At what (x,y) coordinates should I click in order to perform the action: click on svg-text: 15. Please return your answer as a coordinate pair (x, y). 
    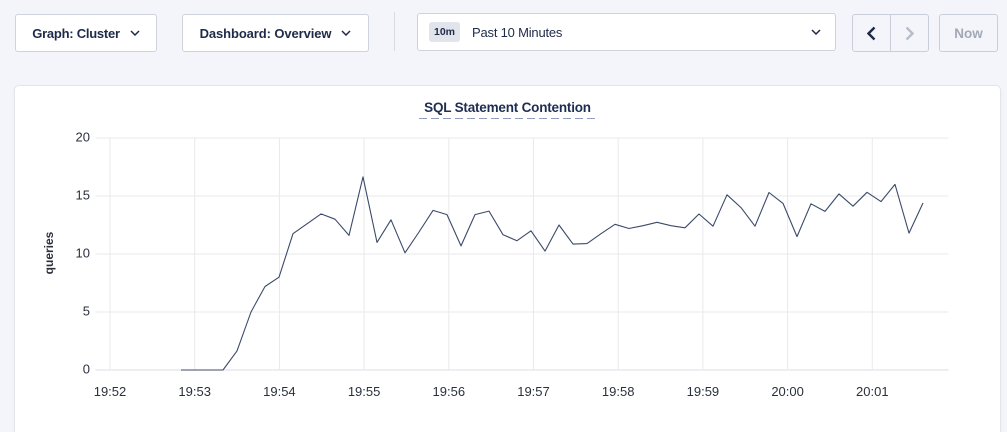
    Looking at the image, I should click on (83, 195).